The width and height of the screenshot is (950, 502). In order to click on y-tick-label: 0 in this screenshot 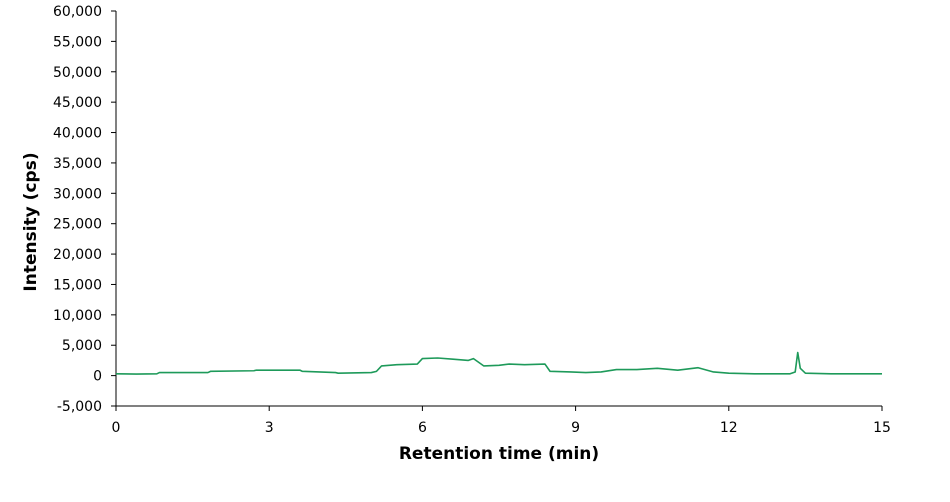, I will do `click(97, 377)`.